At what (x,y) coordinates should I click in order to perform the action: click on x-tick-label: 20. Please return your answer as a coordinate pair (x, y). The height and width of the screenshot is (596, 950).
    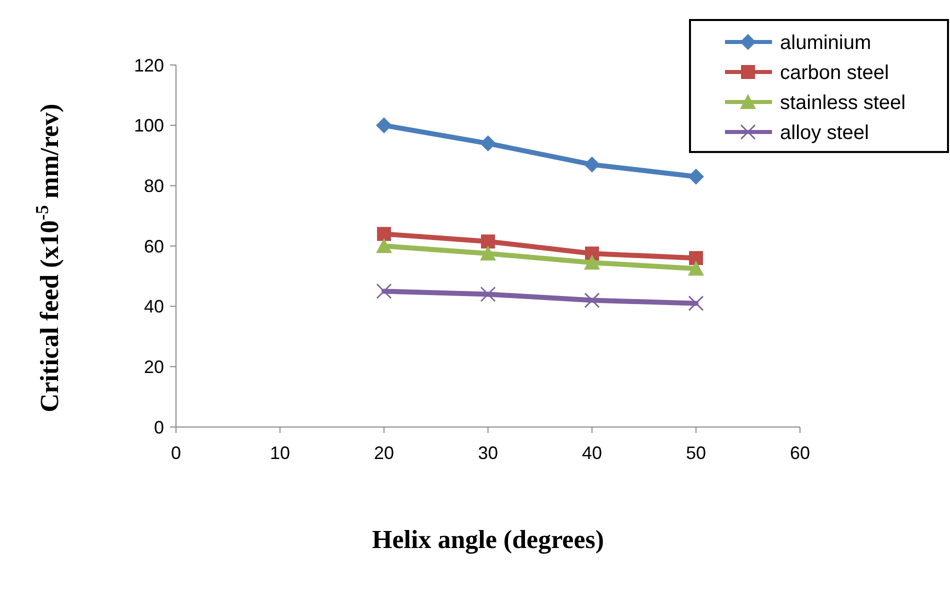
    Looking at the image, I should click on (384, 453).